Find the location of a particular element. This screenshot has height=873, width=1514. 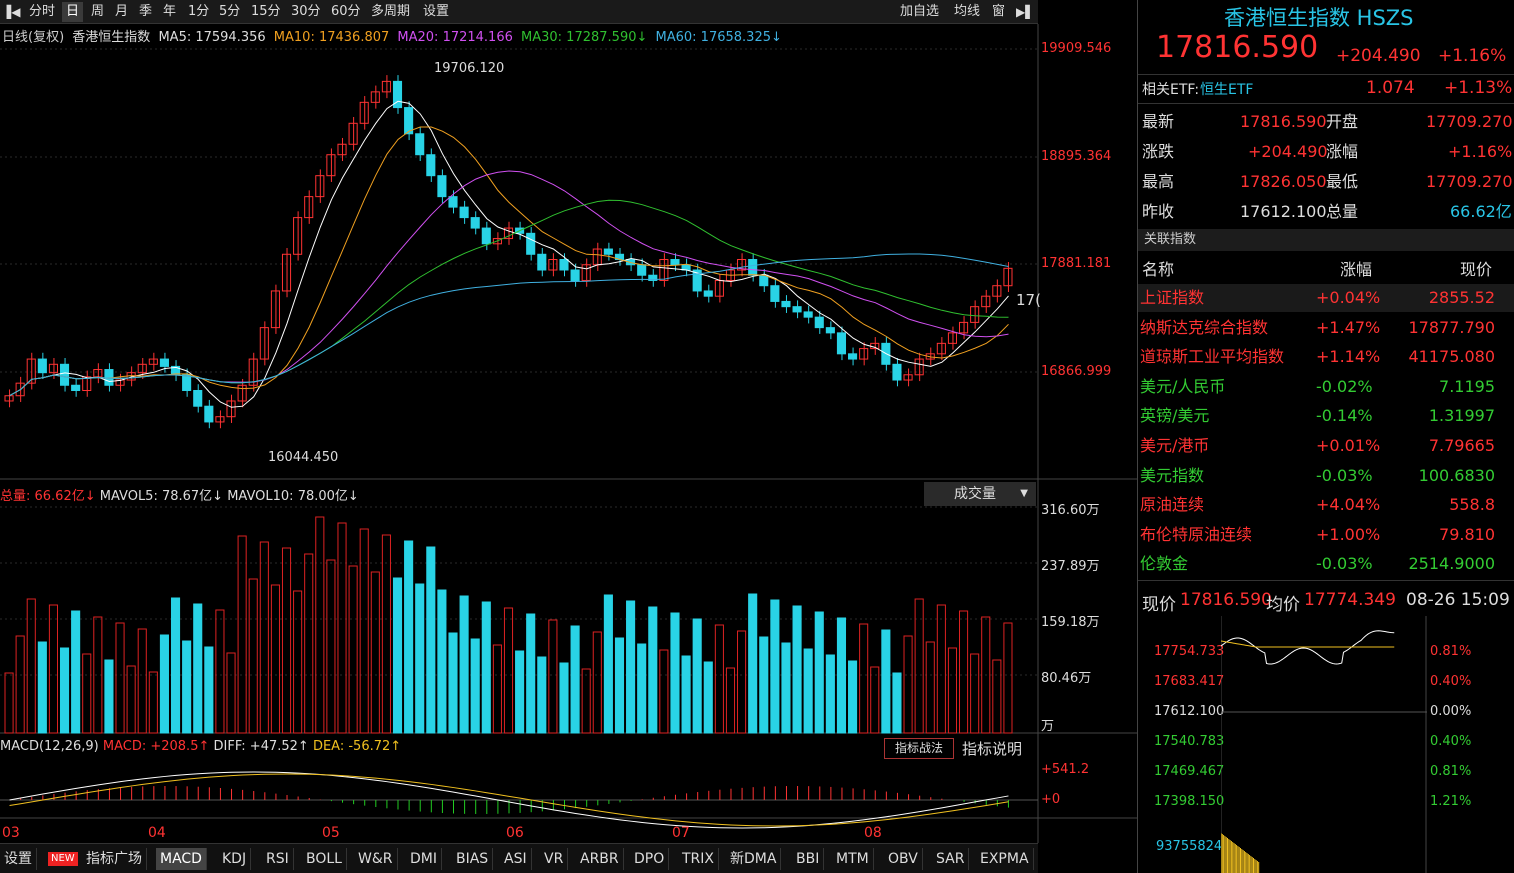

tab-trix: TRIX is located at coordinates (698, 859).